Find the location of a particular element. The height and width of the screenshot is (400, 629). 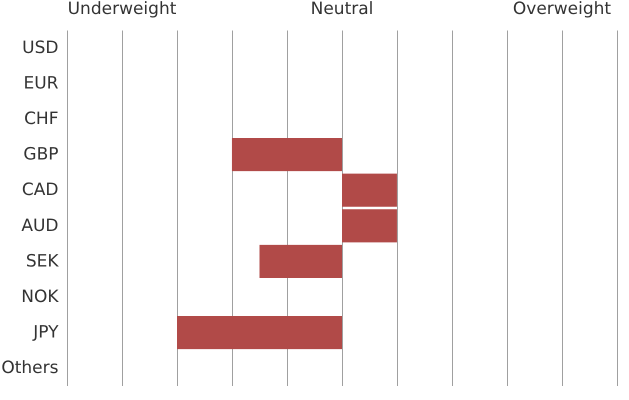

text: Overweight is located at coordinates (562, 9).